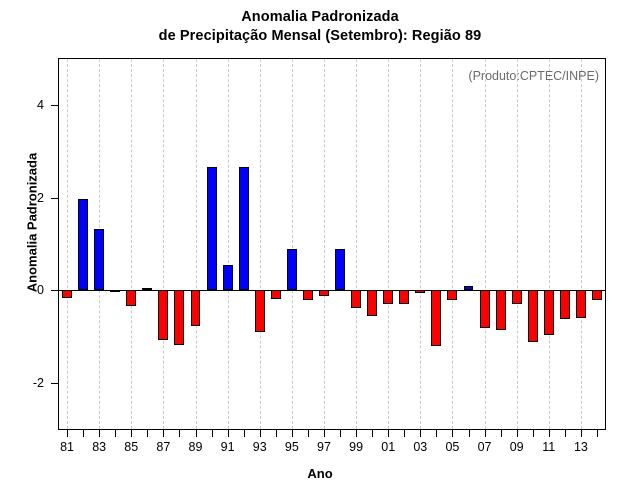 The image size is (640, 500). Describe the element at coordinates (99, 447) in the screenshot. I see `x-tick-label: 83` at that location.